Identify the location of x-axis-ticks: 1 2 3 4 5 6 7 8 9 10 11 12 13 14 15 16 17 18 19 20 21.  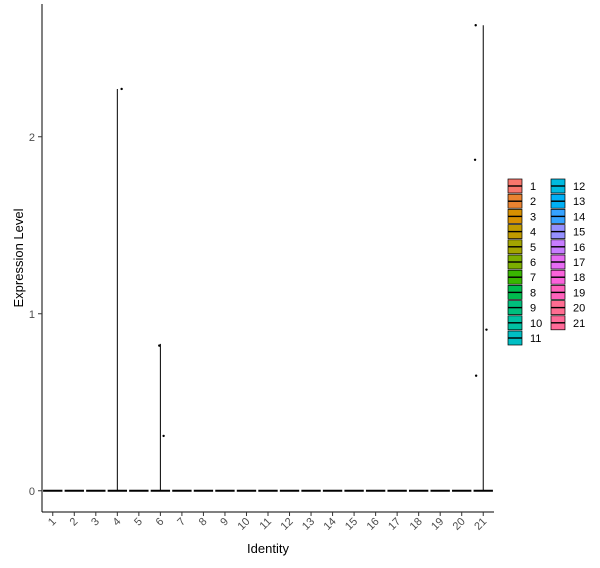
(267, 522).